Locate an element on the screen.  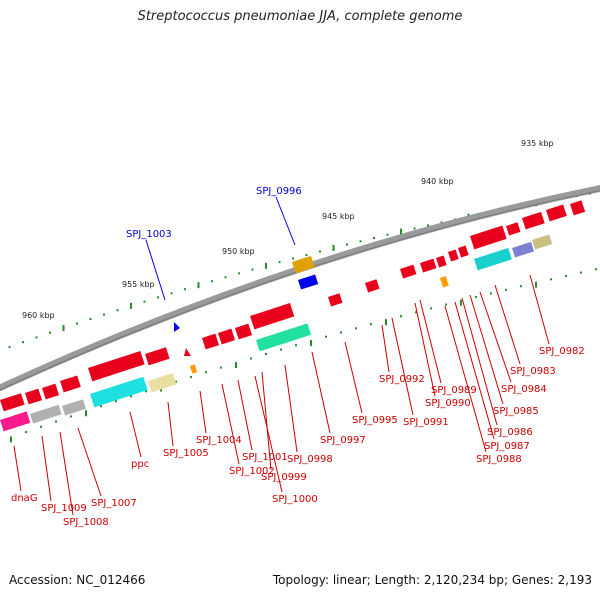
gene-label: SPJ_1004 is located at coordinates (219, 440).